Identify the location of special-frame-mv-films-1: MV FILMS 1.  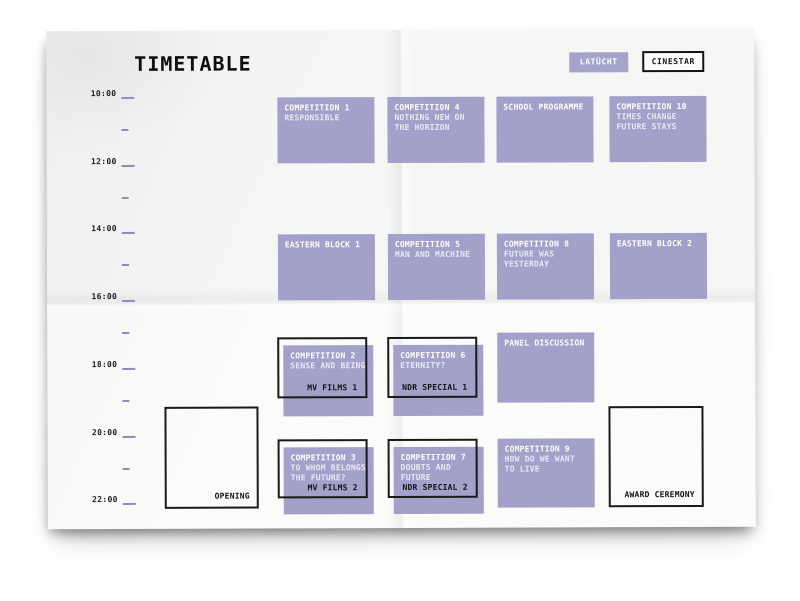
(322, 368).